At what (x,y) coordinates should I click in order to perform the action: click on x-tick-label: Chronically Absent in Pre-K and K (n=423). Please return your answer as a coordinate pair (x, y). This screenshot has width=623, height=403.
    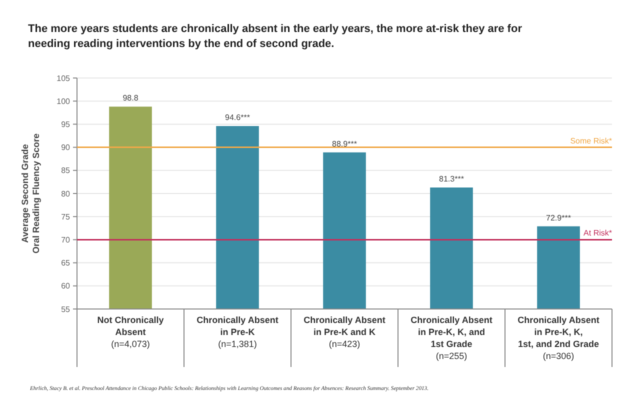
    Looking at the image, I should click on (345, 332).